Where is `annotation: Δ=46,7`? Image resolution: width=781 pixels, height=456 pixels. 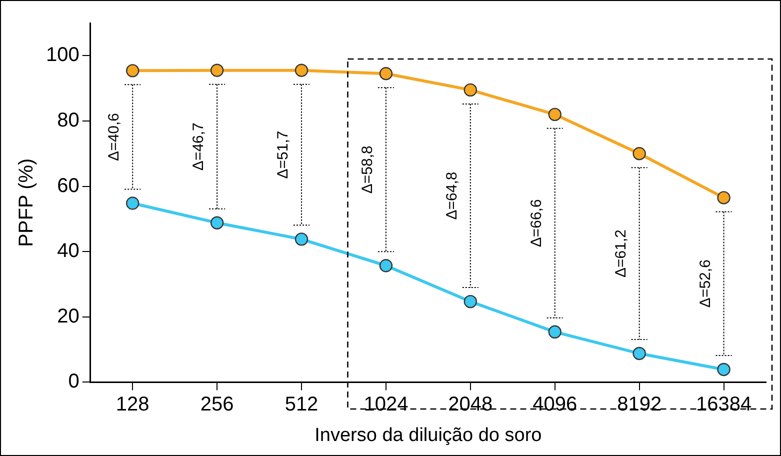 annotation: Δ=46,7 is located at coordinates (199, 146).